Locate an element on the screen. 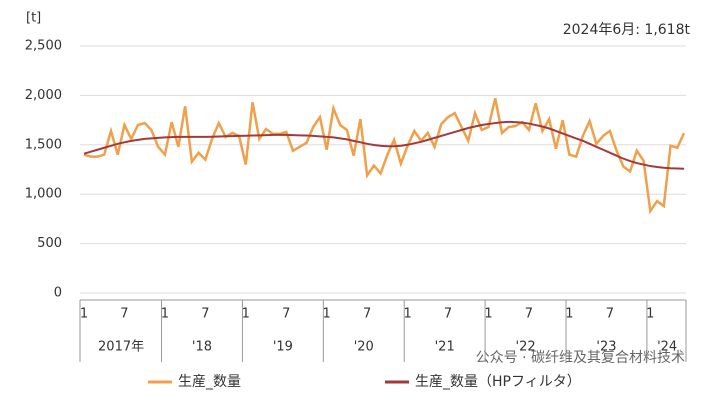  legend-label: 生産_数量 is located at coordinates (209, 382).